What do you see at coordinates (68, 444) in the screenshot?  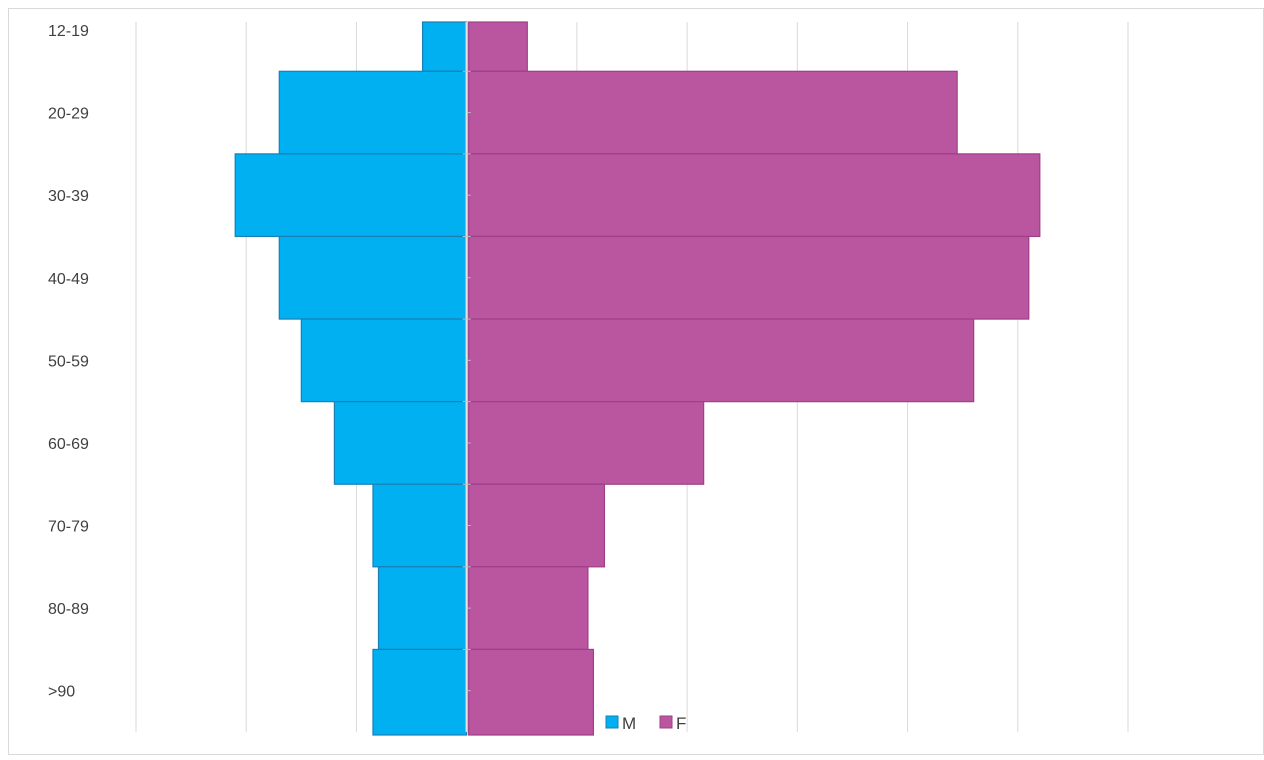 I see `category-label: 60-69` at bounding box center [68, 444].